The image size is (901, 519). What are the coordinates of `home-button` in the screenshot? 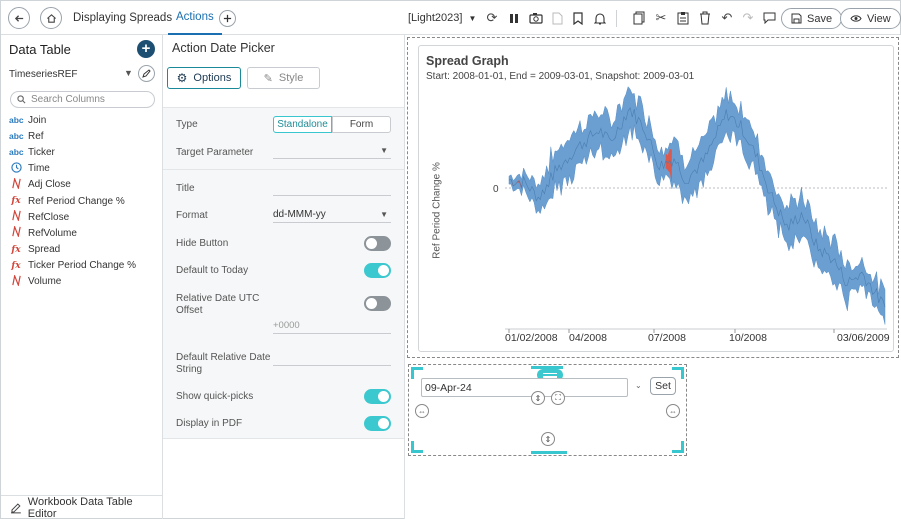 It's located at (51, 18).